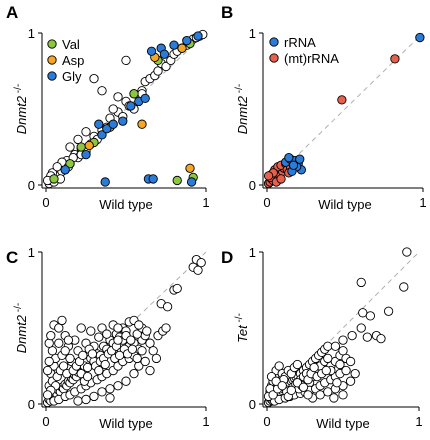  I want to click on legend-label: (mt)rRNA, so click(311, 58).